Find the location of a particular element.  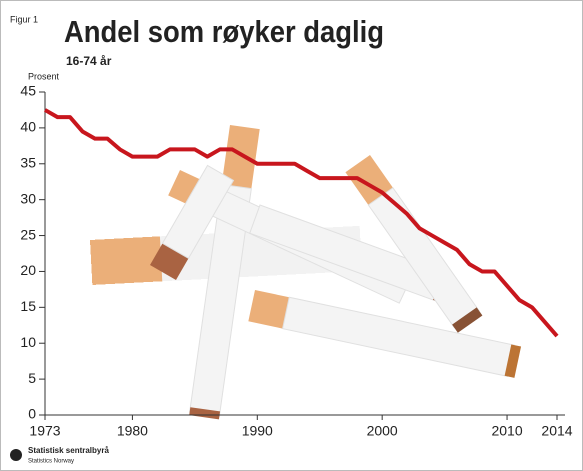

footer-name-en: Statistics Norway is located at coordinates (51, 462).